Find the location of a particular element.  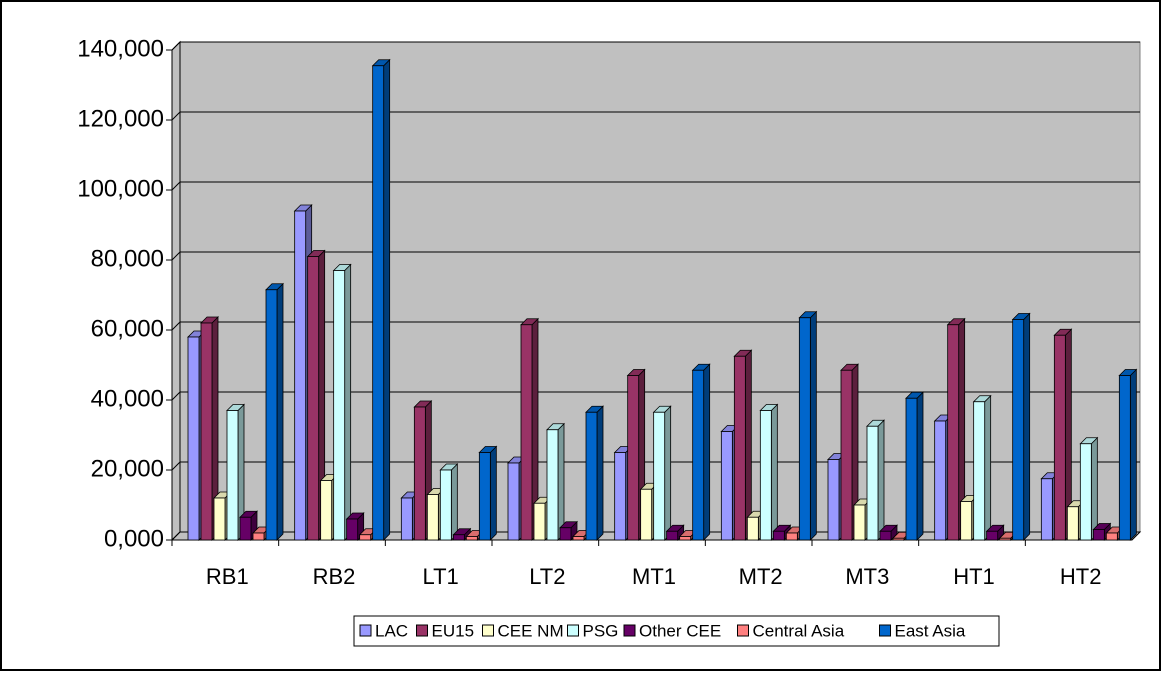

legend-box is located at coordinates (676, 631).